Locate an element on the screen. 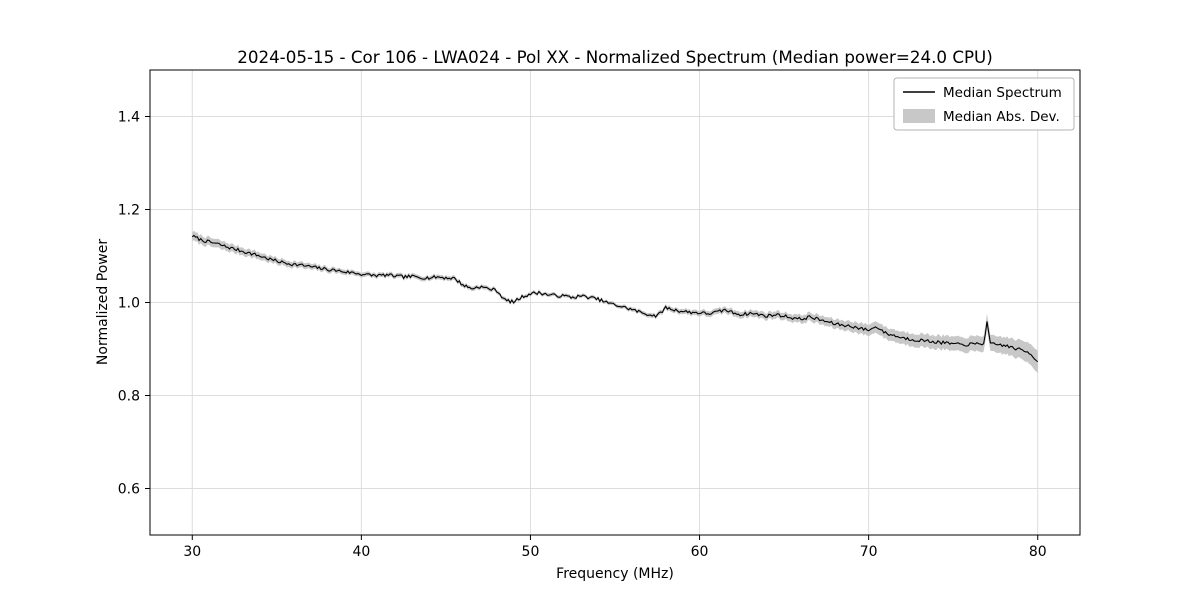 The width and height of the screenshot is (1200, 600). x-tick-label: 60 is located at coordinates (700, 552).